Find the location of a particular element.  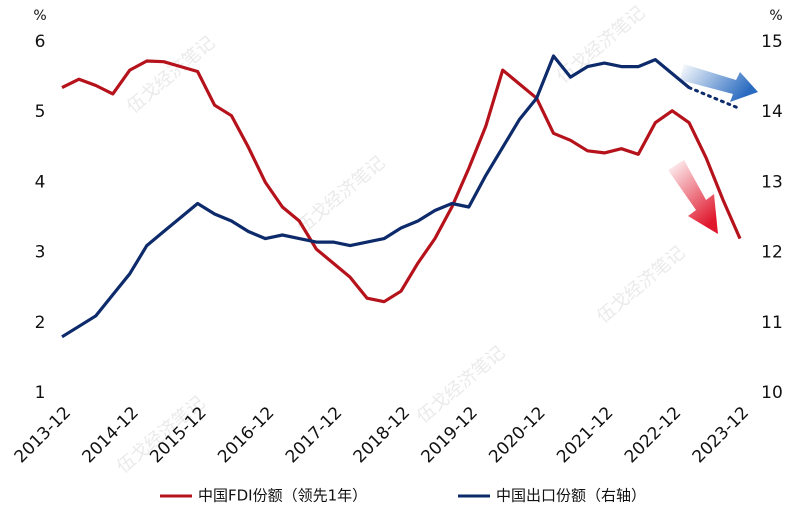

y2-tick-label: 11 is located at coordinates (772, 323).